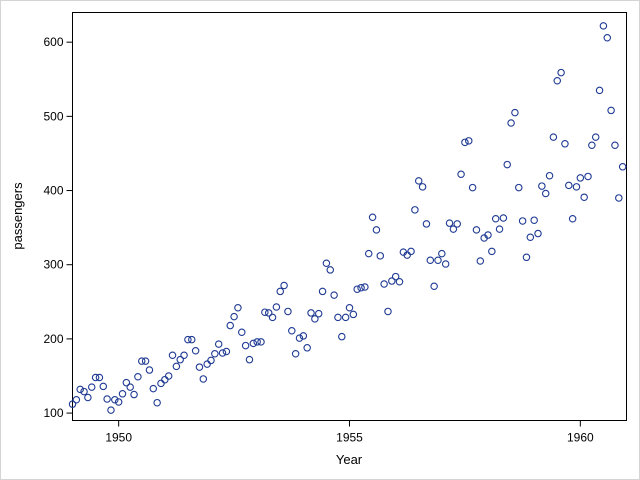  What do you see at coordinates (53, 265) in the screenshot?
I see `y-tick-label: 300` at bounding box center [53, 265].